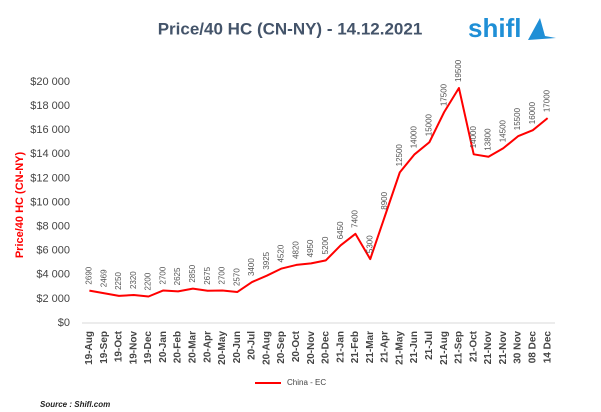  Describe the element at coordinates (444, 348) in the screenshot. I see `x-tick-label: 21-Aug` at that location.